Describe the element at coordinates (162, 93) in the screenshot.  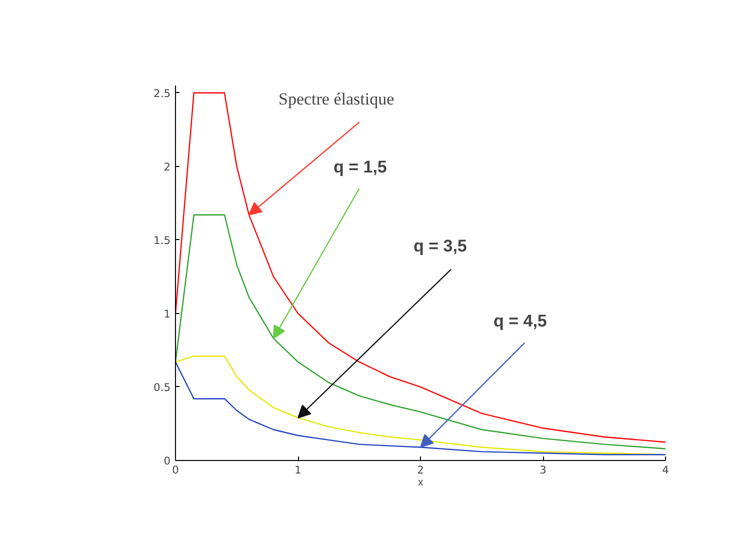
I see `y-tick-label: 2.5` at that location.